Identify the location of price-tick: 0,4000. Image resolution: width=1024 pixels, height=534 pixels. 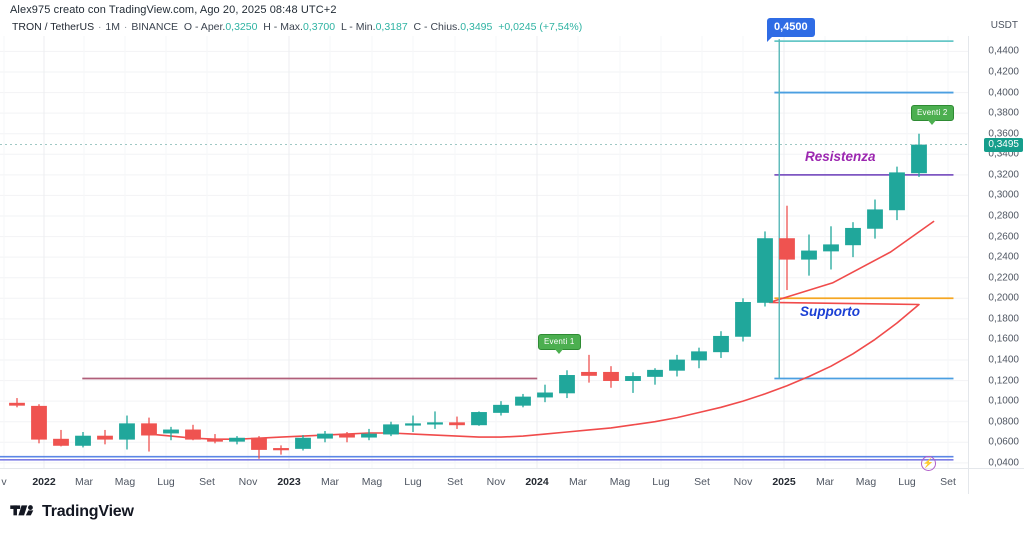
(1003, 93).